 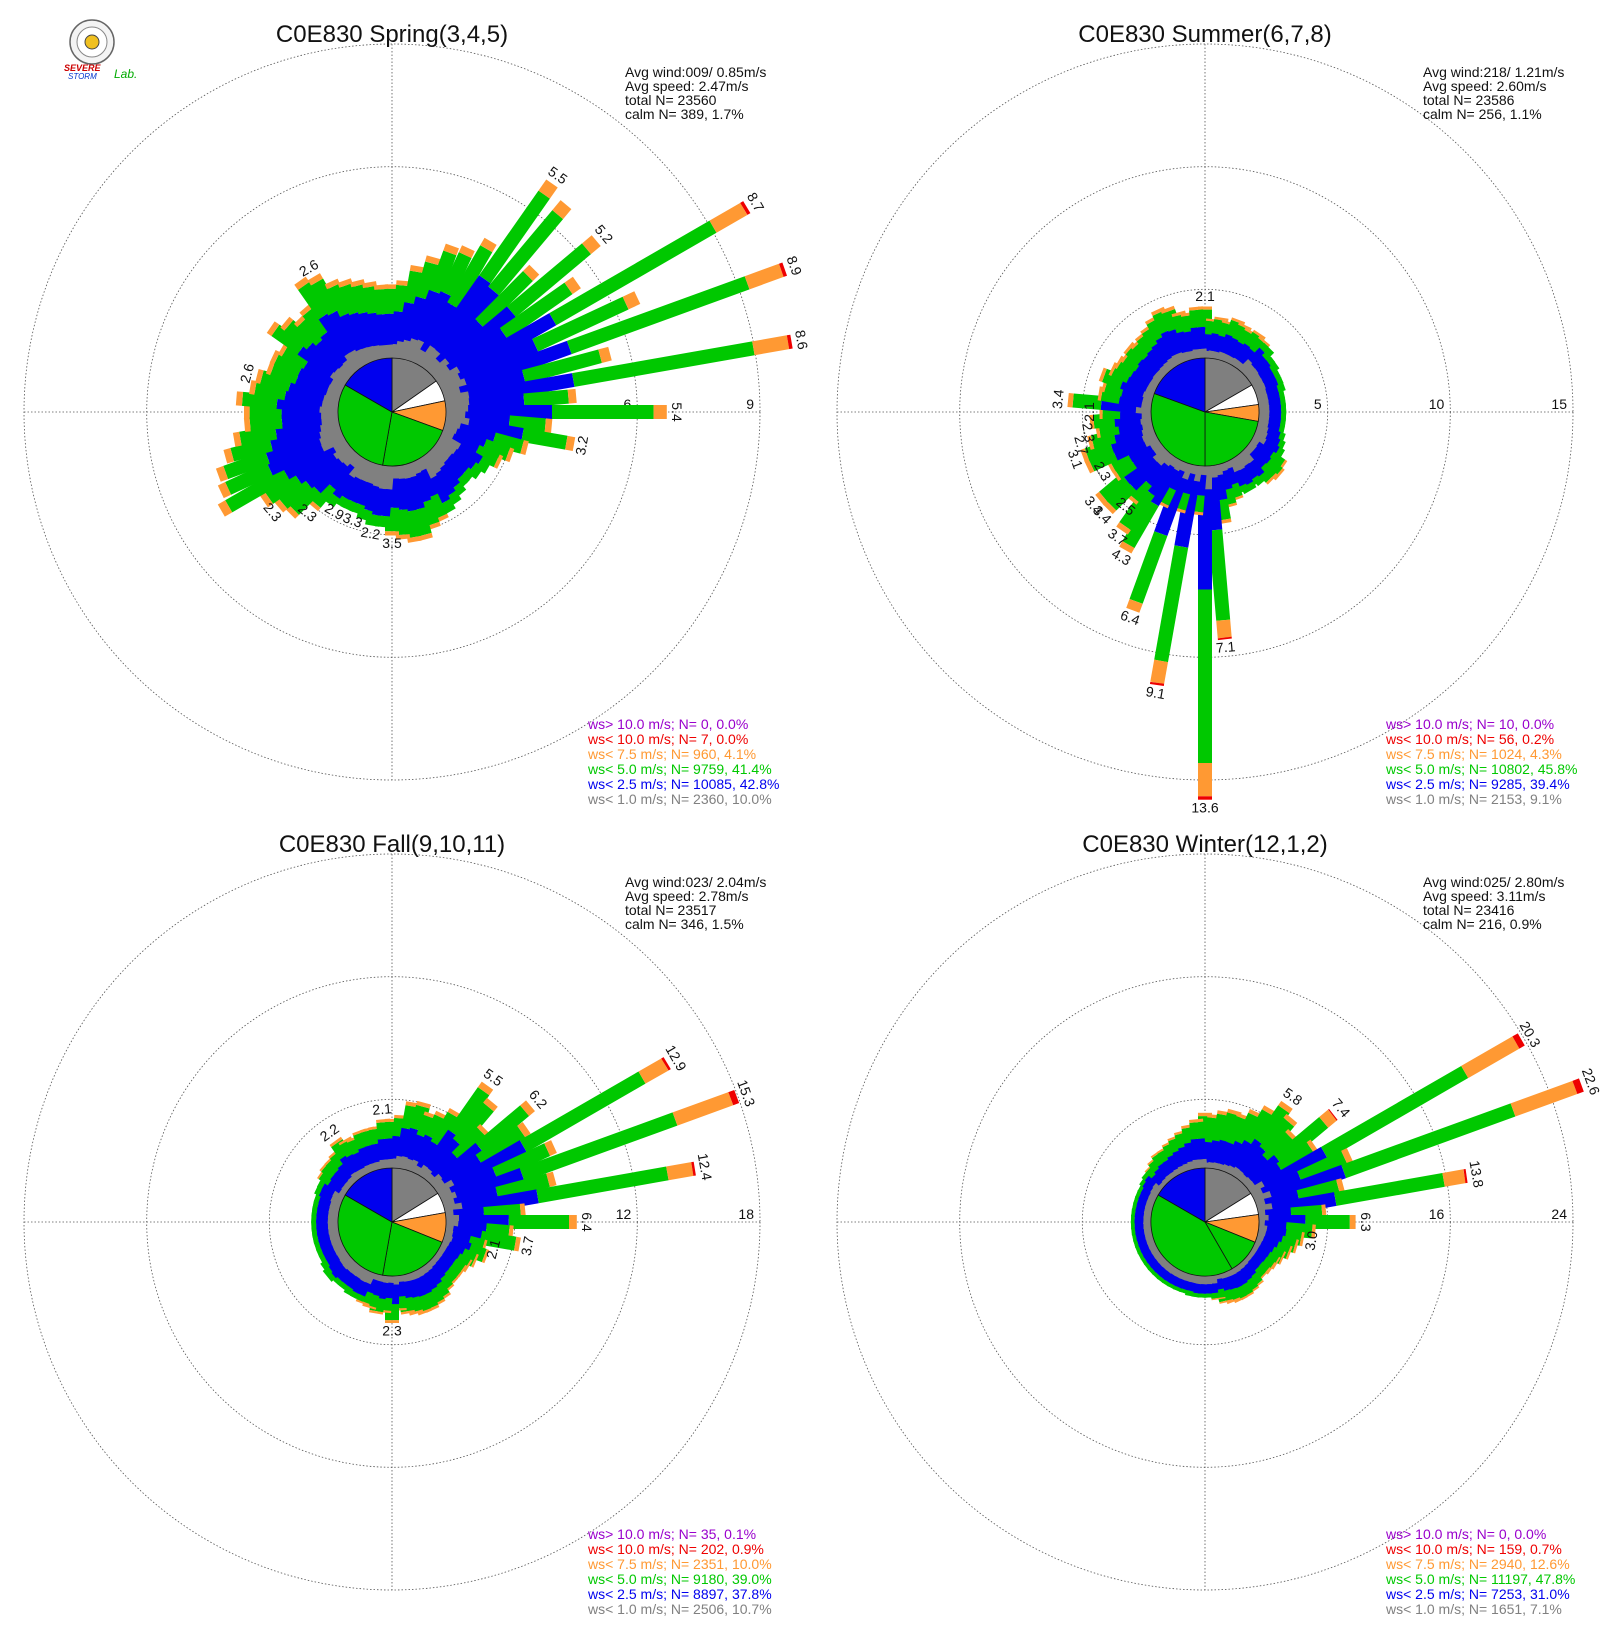 I want to click on bar-value-label: 2.2, so click(x=371, y=533).